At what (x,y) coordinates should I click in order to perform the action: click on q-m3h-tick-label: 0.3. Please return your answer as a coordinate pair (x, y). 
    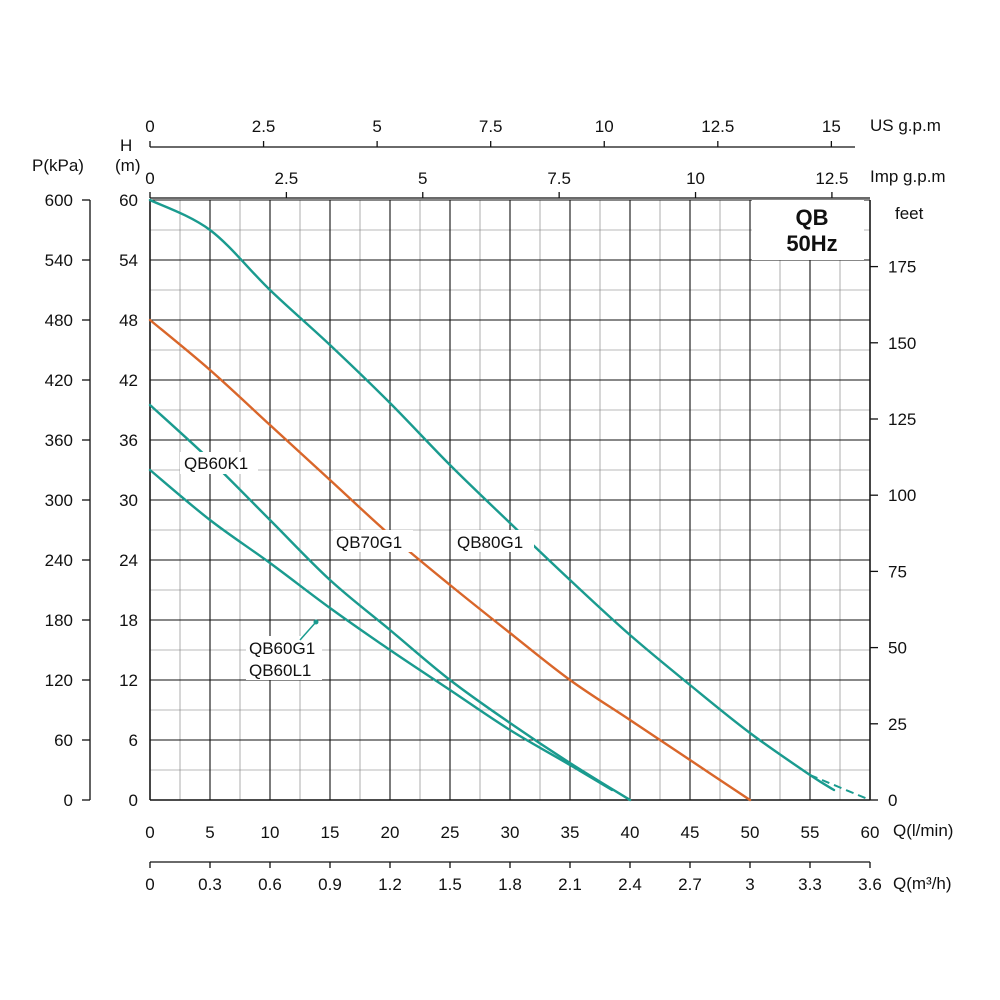
    Looking at the image, I should click on (210, 884).